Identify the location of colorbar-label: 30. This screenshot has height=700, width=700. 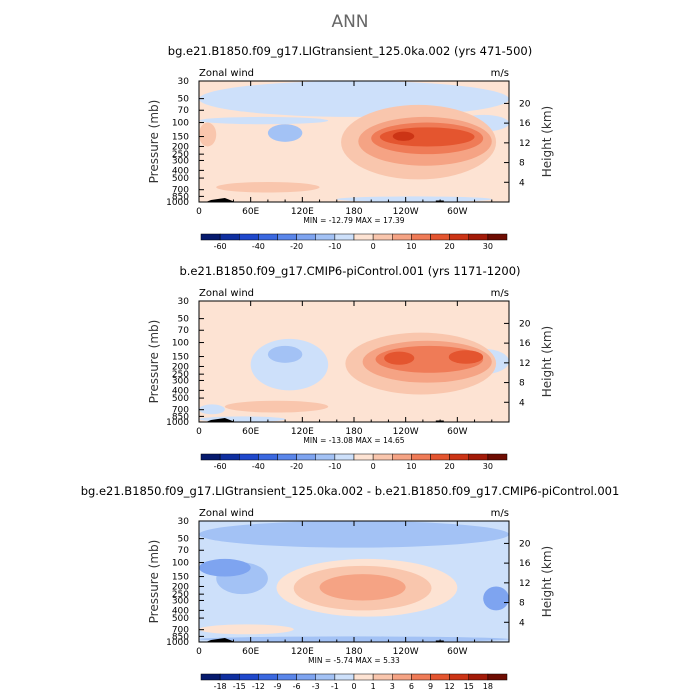
(488, 246).